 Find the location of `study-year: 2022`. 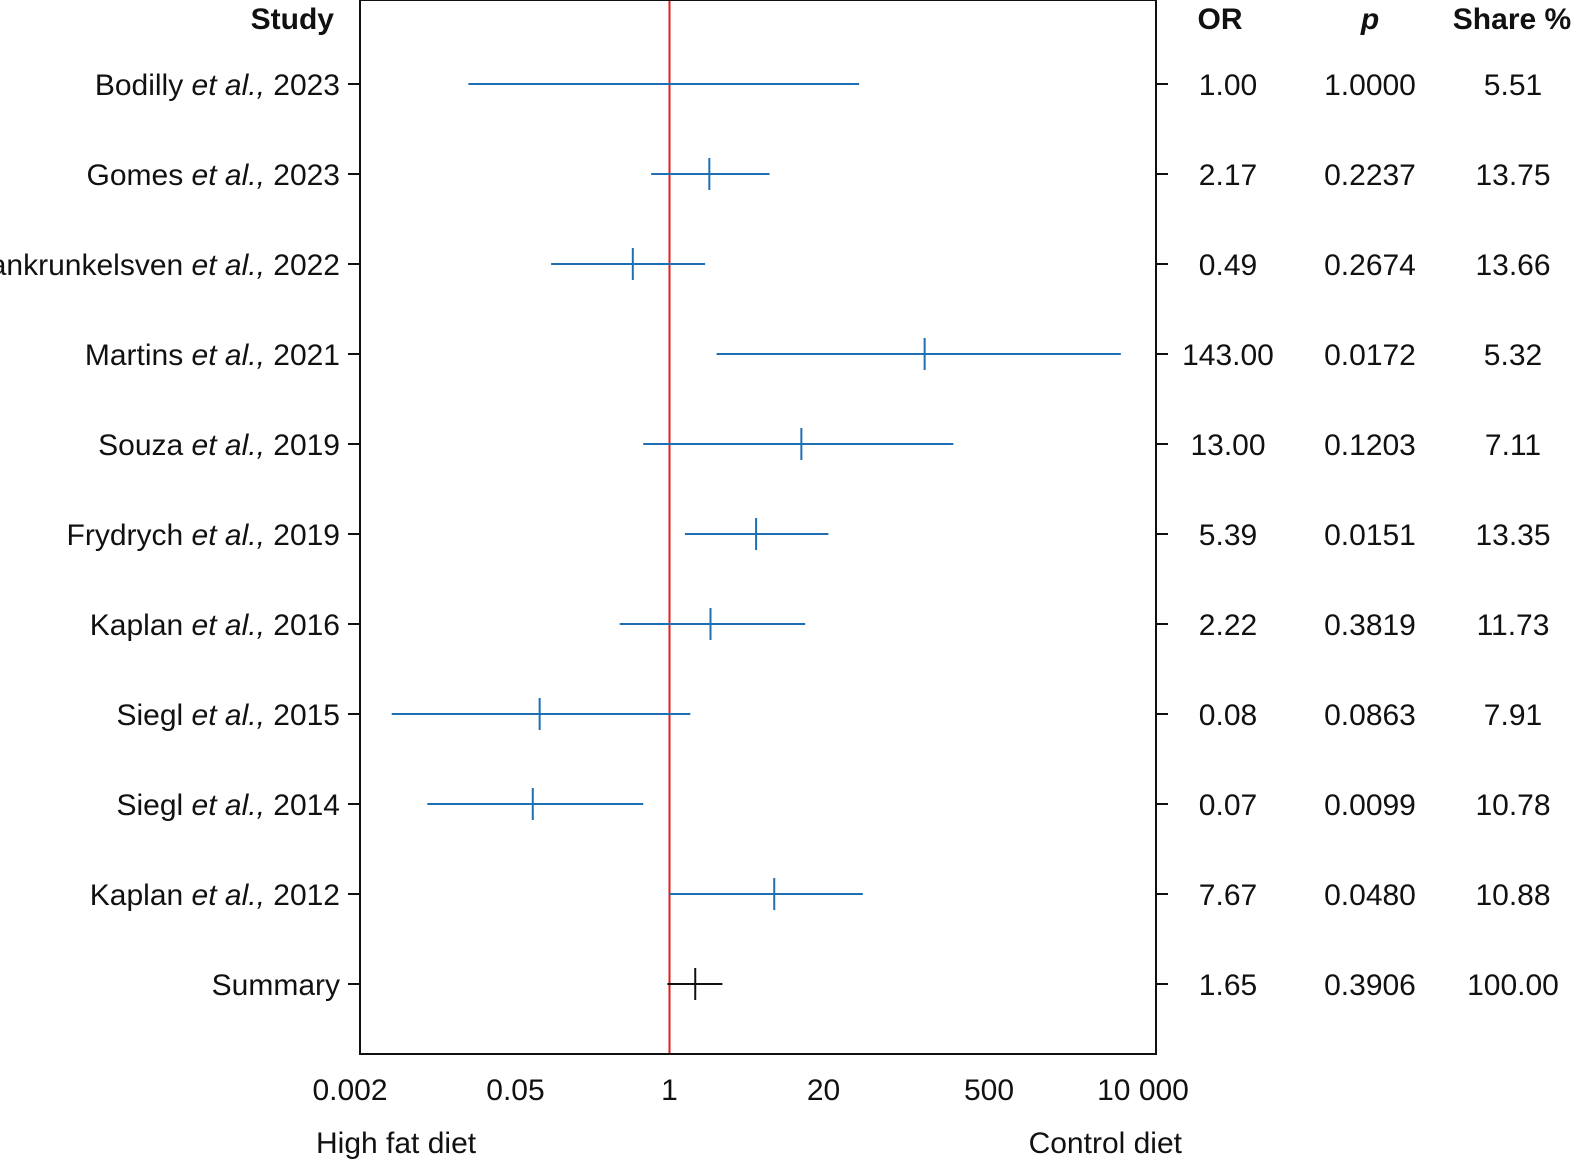

study-year: 2022 is located at coordinates (302, 265).